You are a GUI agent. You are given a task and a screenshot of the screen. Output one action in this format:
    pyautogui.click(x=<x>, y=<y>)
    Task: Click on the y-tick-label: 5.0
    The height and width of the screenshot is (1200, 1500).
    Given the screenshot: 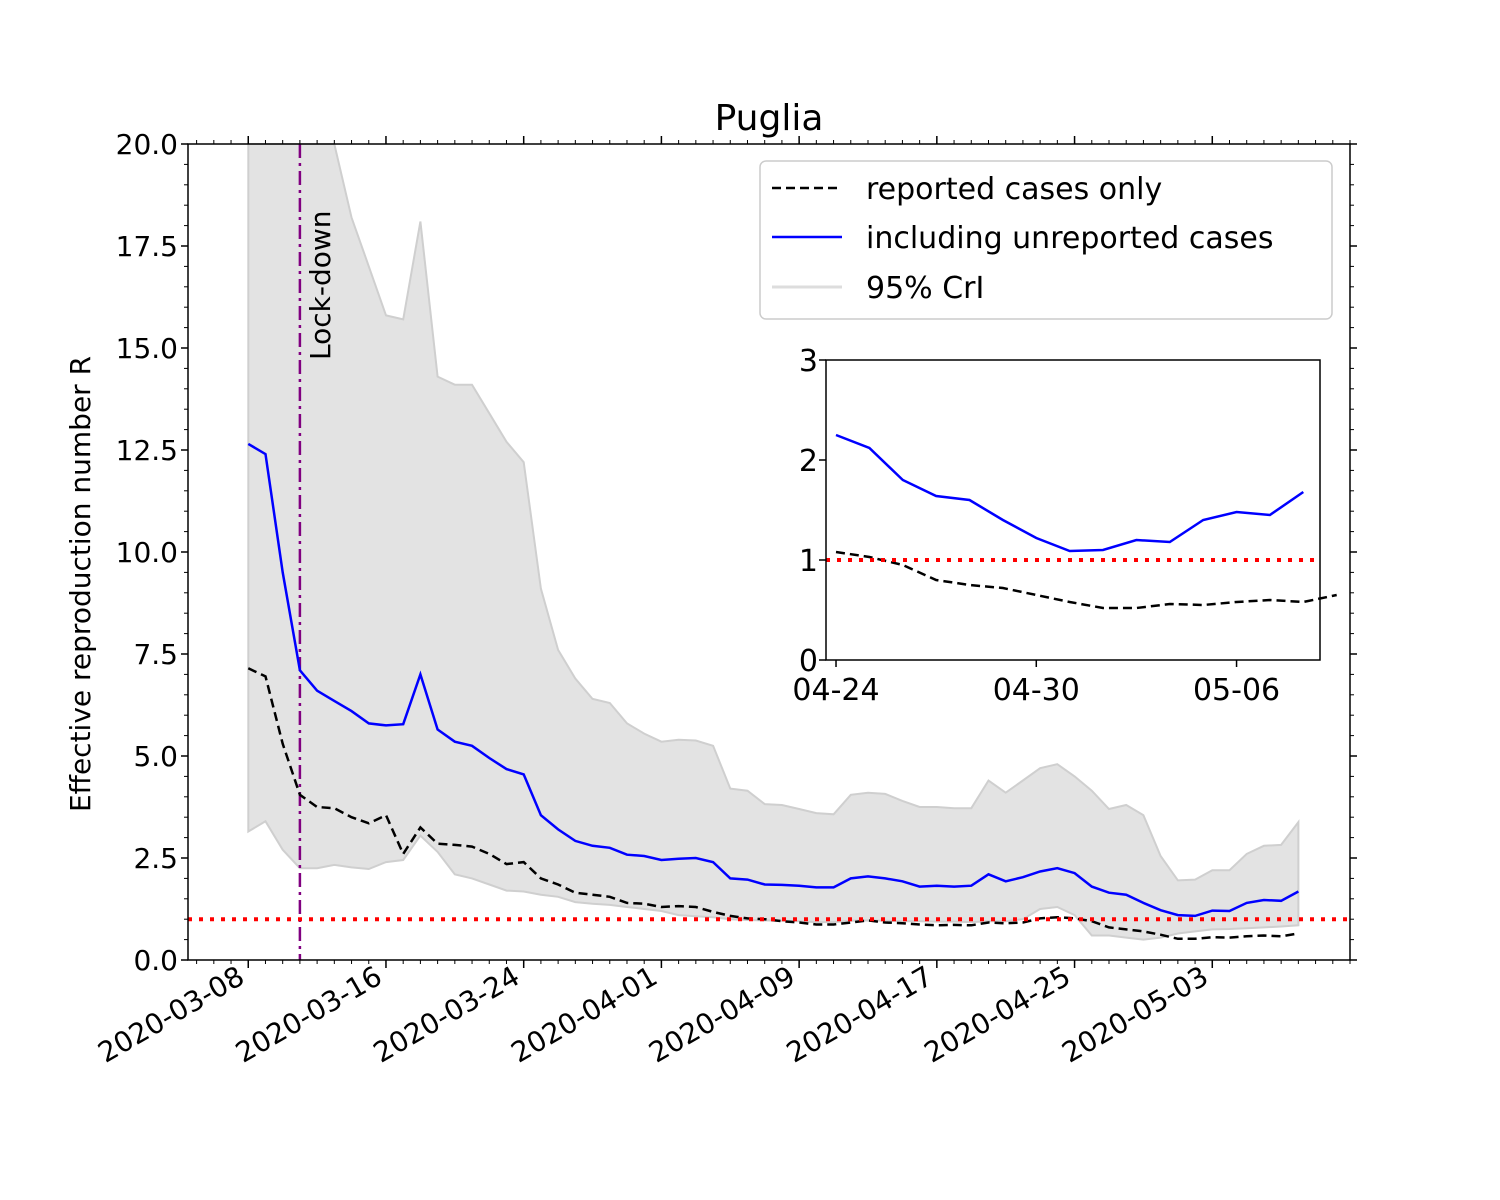 What is the action you would take?
    pyautogui.click(x=155, y=756)
    